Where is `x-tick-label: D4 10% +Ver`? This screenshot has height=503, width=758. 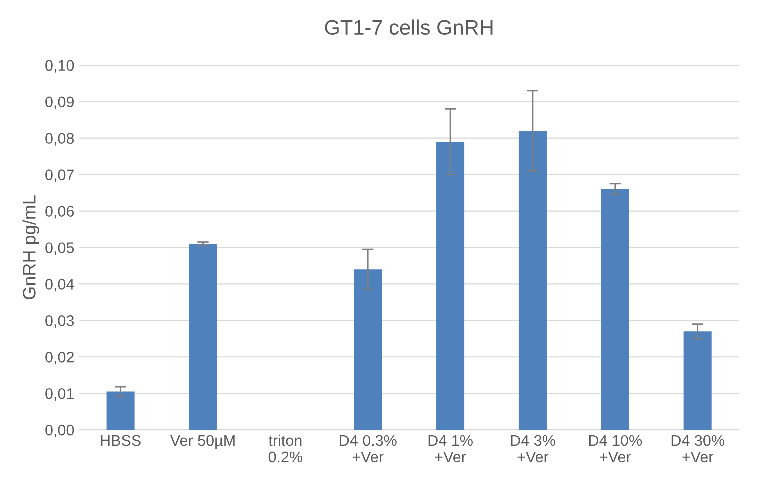
x-tick-label: D4 10% +Ver is located at coordinates (615, 449).